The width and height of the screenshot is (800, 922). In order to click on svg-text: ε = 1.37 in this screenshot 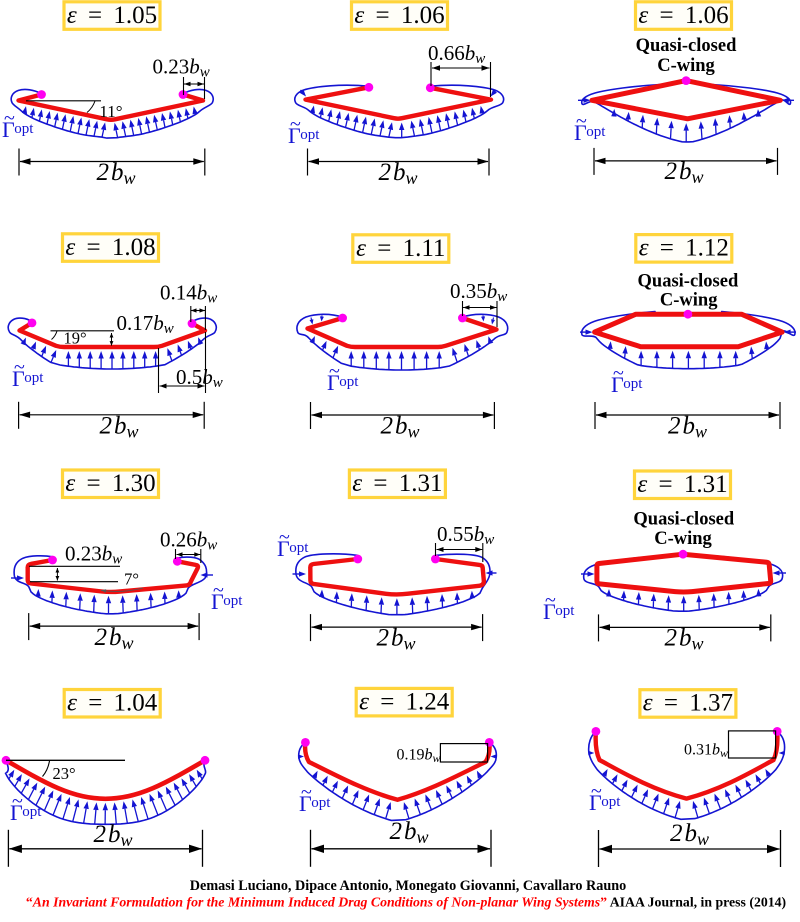, I will do `click(688, 703)`.